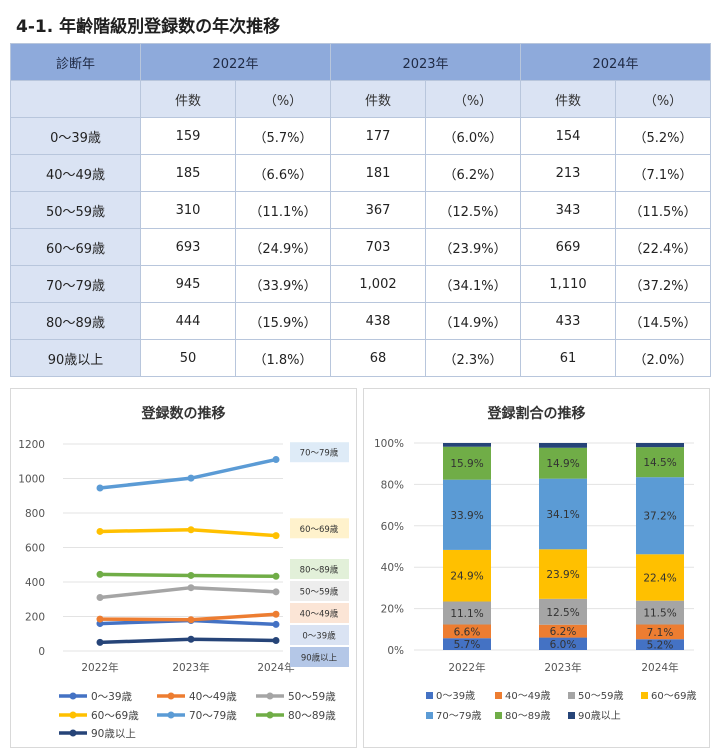 The height and width of the screenshot is (753, 720). I want to click on pct-cell: （2.0%）, so click(663, 358).